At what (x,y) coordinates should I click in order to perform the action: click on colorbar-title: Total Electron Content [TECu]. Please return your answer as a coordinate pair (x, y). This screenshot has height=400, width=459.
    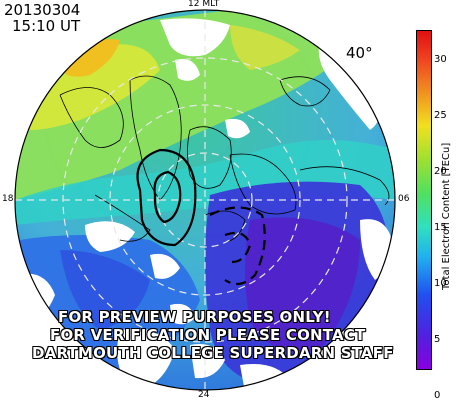
    Looking at the image, I should click on (446, 216).